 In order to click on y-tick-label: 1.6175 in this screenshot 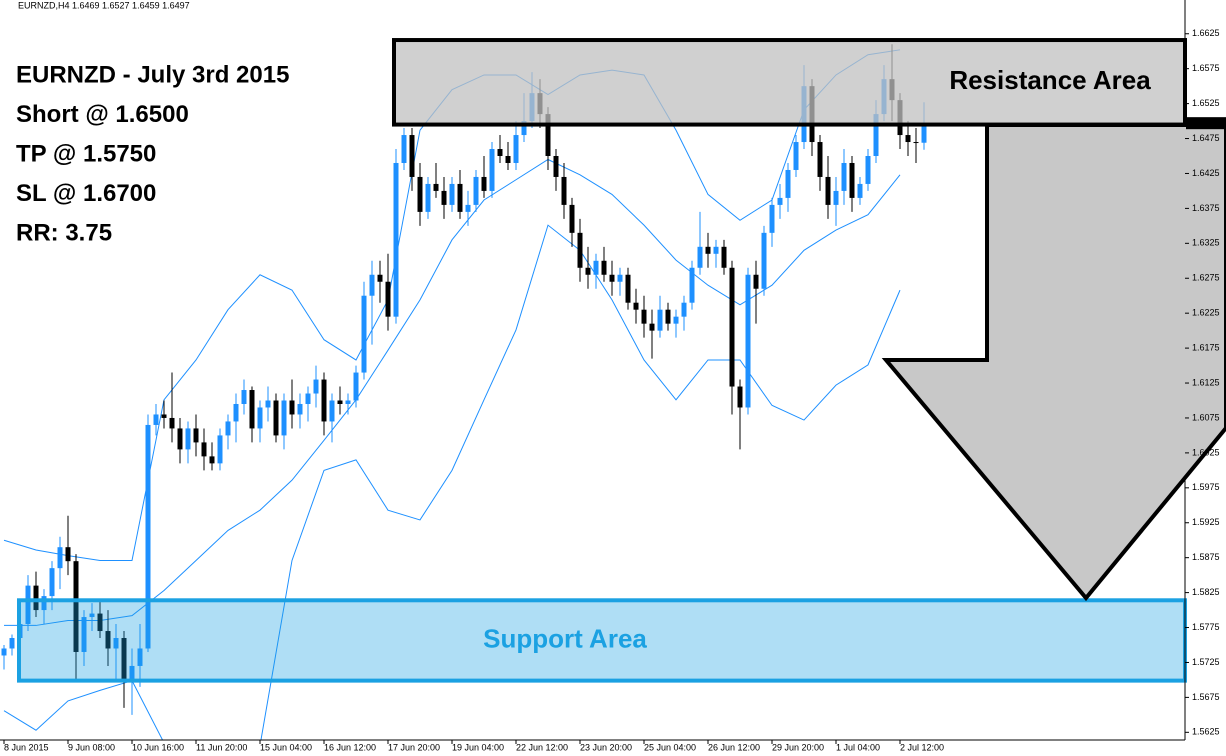, I will do `click(1206, 347)`.